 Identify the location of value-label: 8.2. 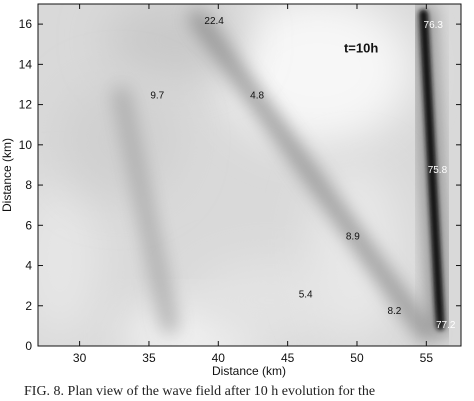
(394, 311).